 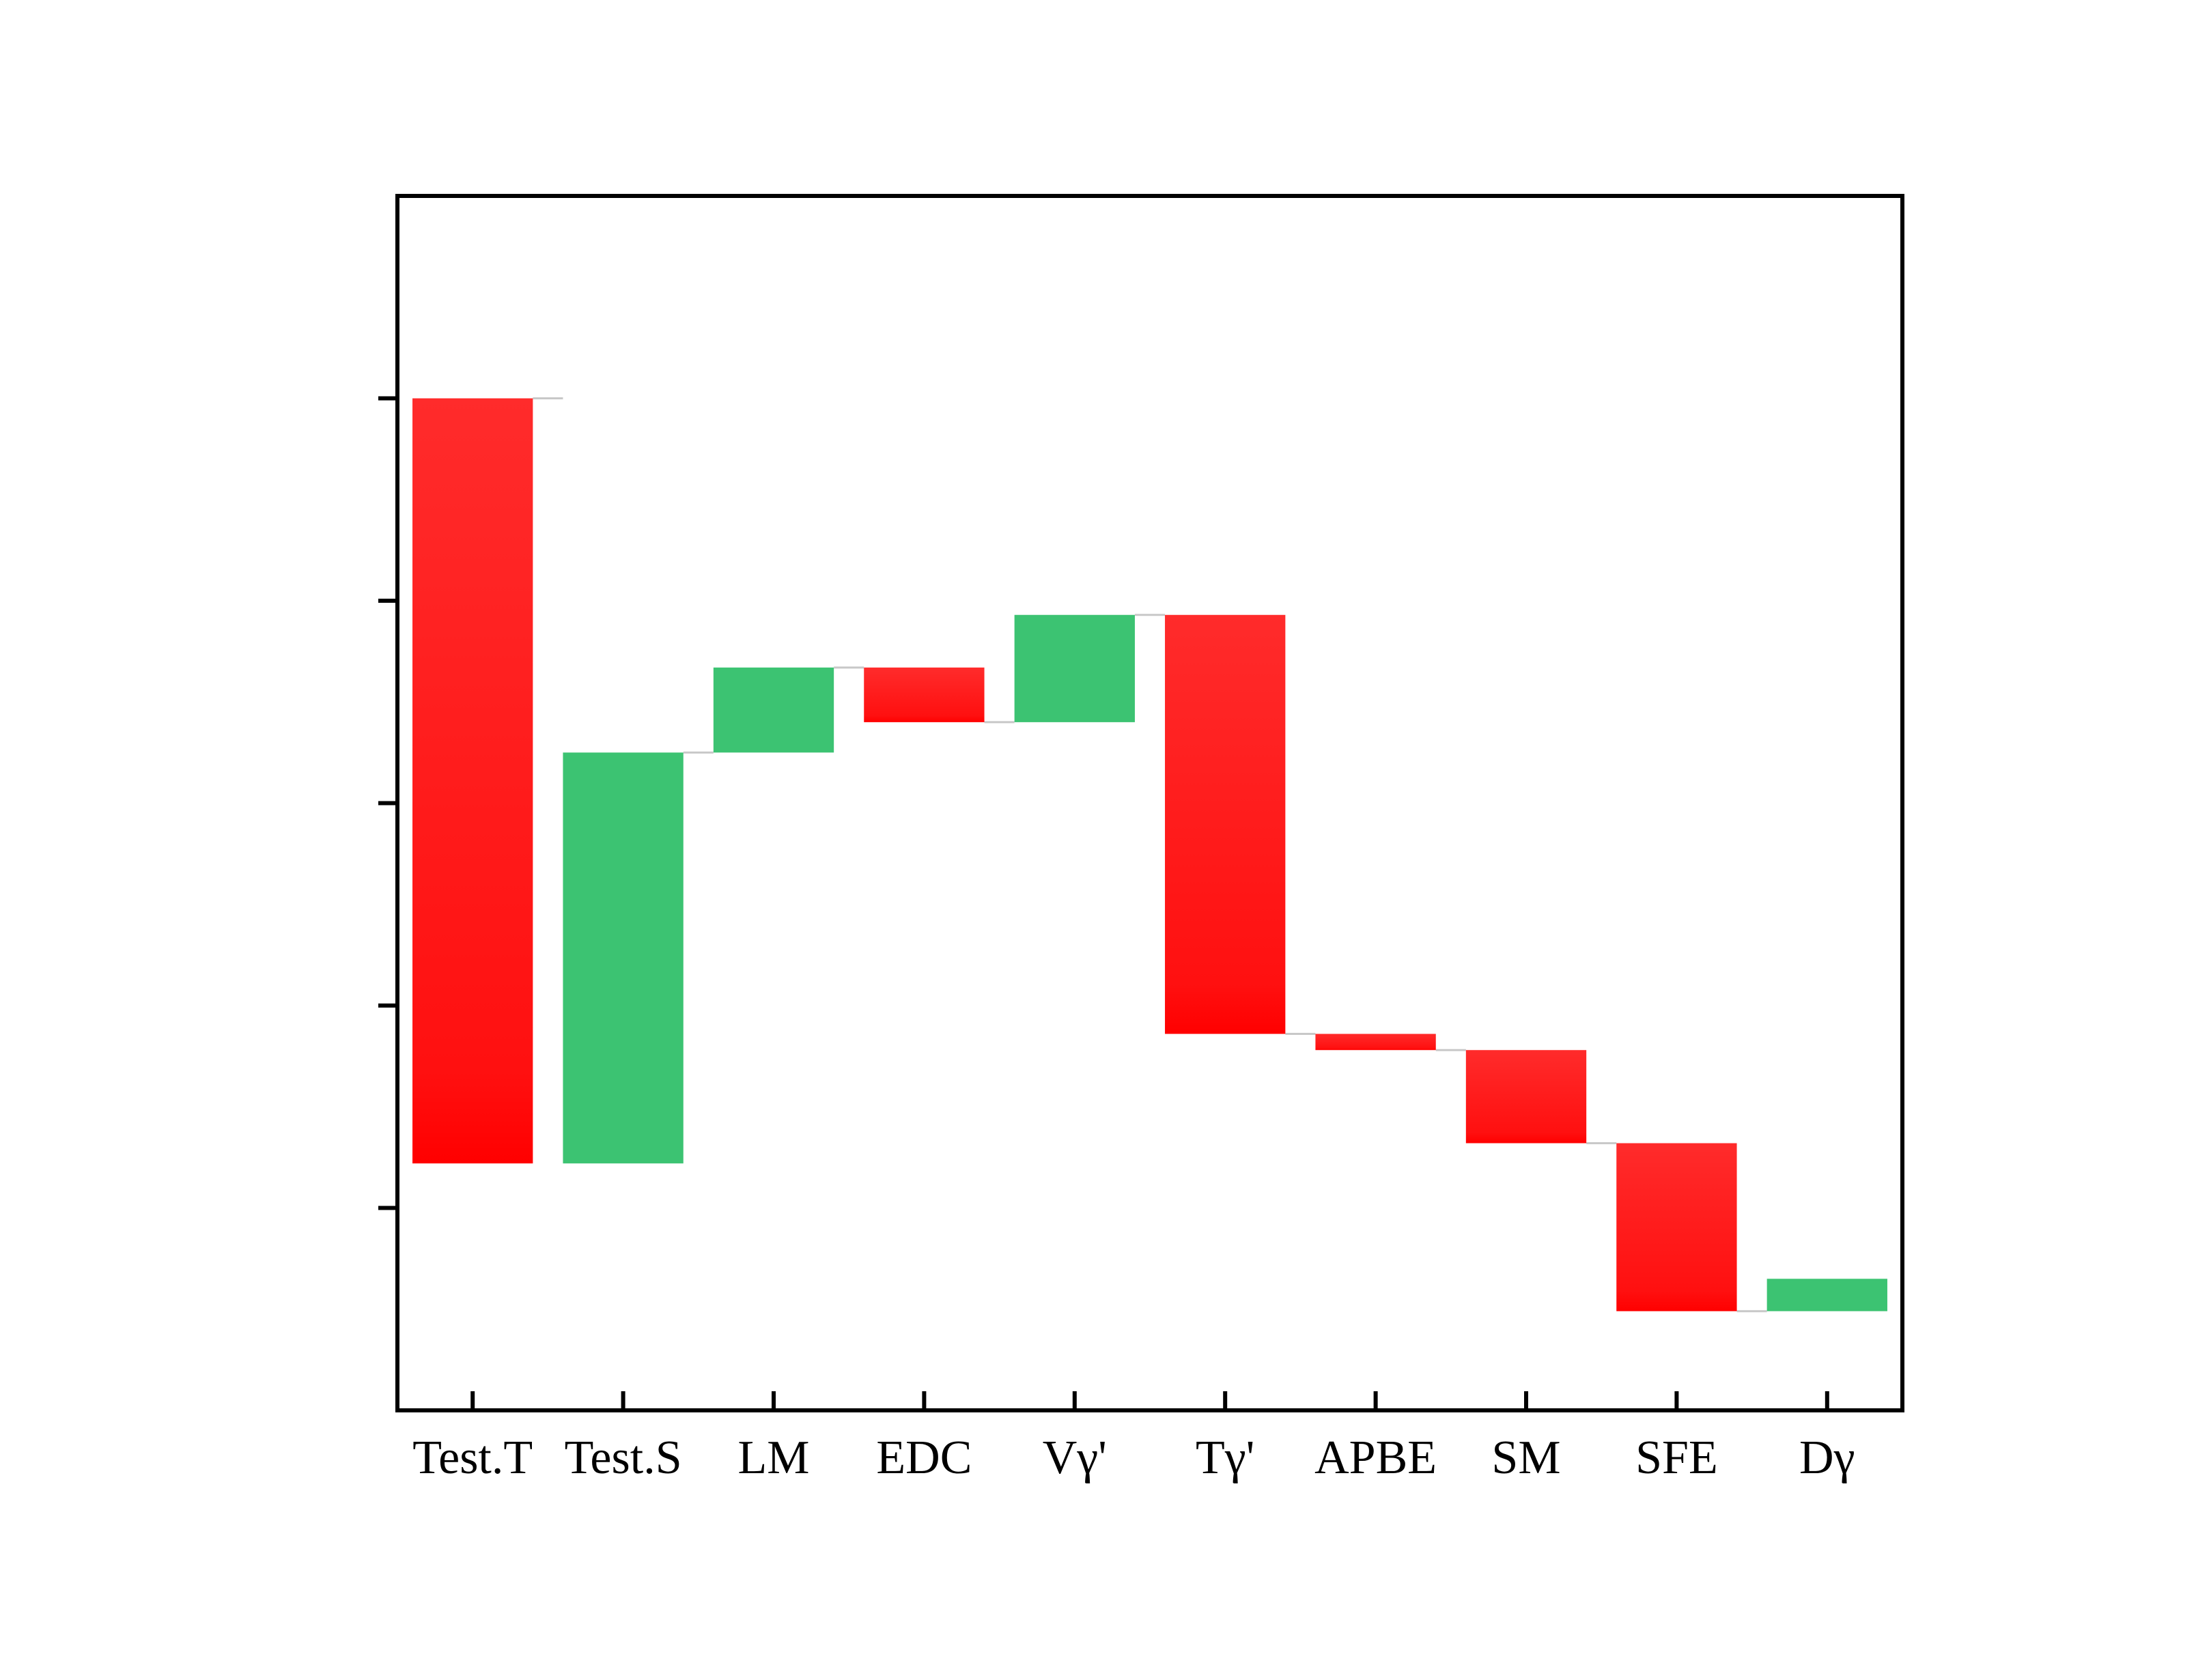 What do you see at coordinates (774, 1458) in the screenshot?
I see `x-tick-label: LM` at bounding box center [774, 1458].